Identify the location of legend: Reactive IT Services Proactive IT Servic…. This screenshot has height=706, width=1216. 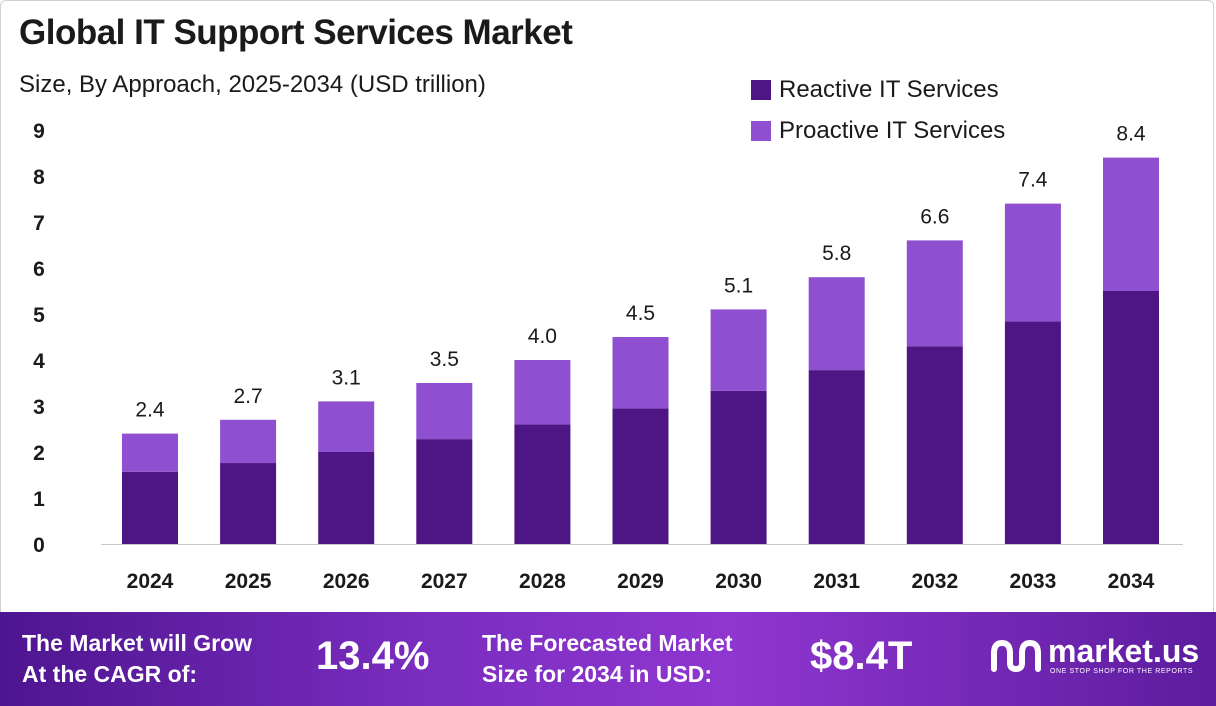
(878, 110).